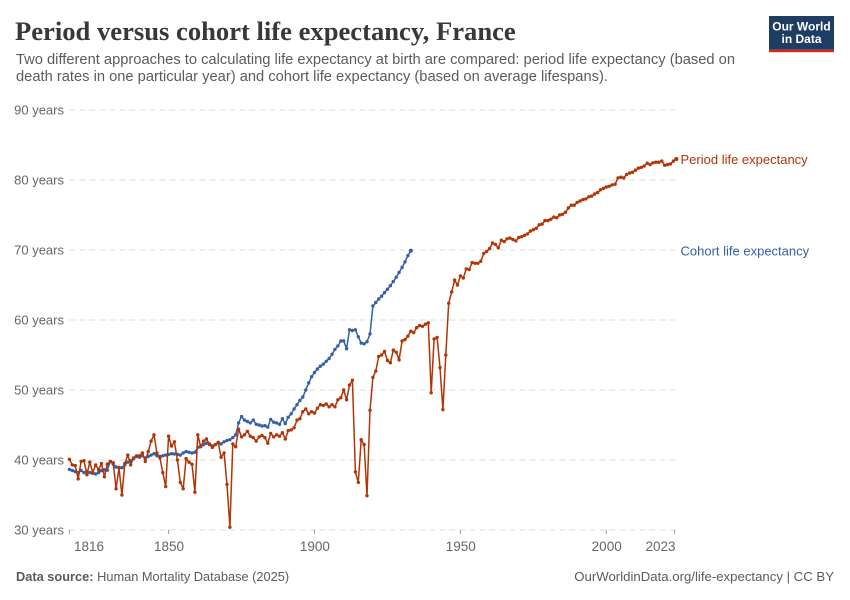 The height and width of the screenshot is (600, 850). What do you see at coordinates (169, 546) in the screenshot?
I see `svg-text: 1850` at bounding box center [169, 546].